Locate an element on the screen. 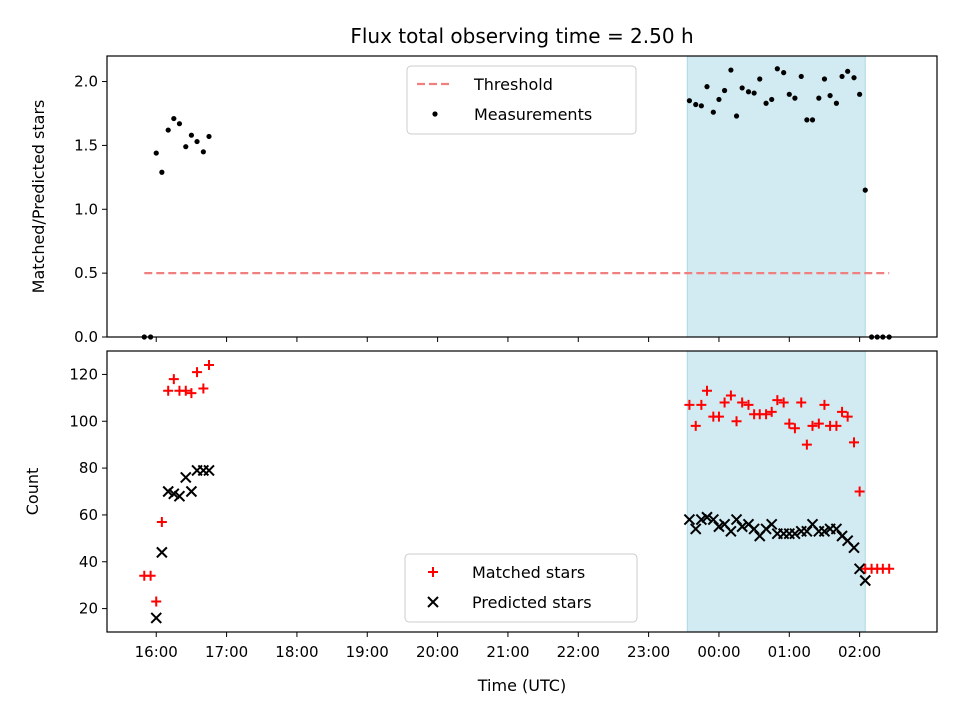 This screenshot has height=720, width=960. legend: Threshold Measurements is located at coordinates (521, 100).